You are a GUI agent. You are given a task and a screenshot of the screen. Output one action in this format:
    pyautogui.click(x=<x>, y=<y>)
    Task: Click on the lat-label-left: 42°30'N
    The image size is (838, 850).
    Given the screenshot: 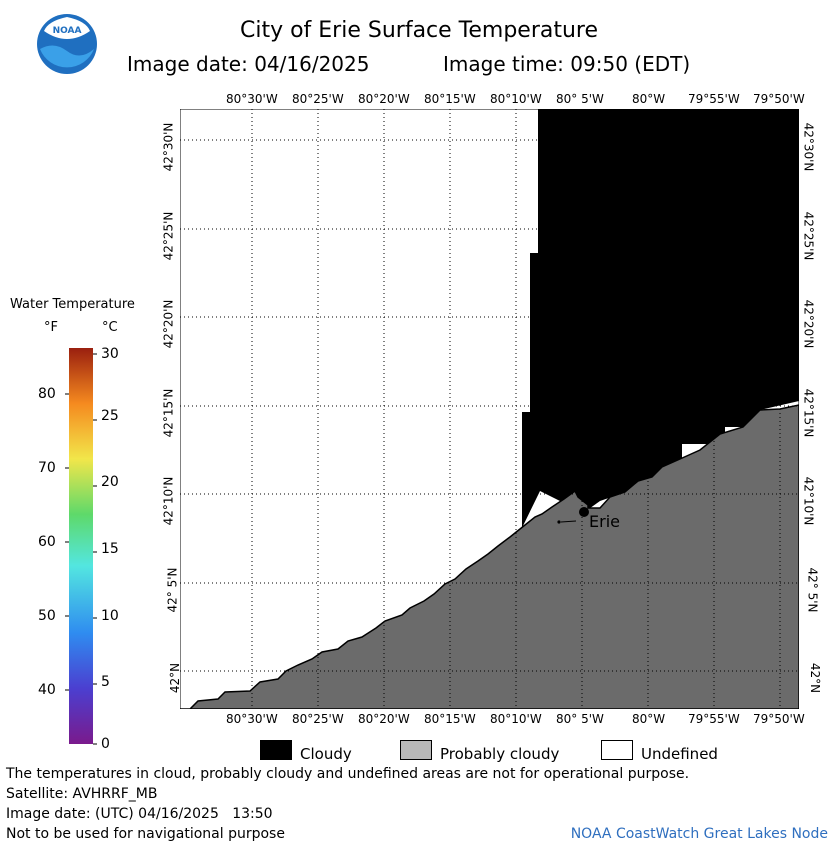 What is the action you would take?
    pyautogui.click(x=168, y=147)
    